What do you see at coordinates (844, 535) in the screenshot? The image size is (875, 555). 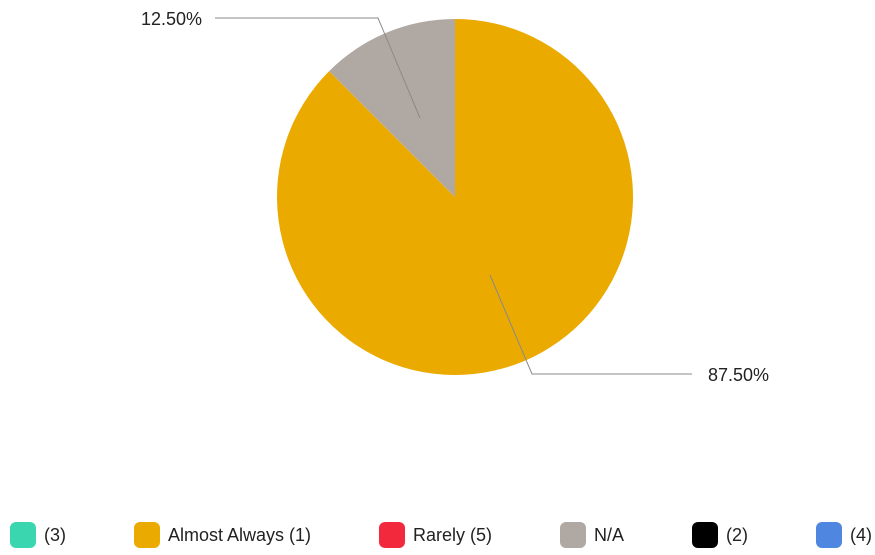 I see `legend-item: (4)` at bounding box center [844, 535].